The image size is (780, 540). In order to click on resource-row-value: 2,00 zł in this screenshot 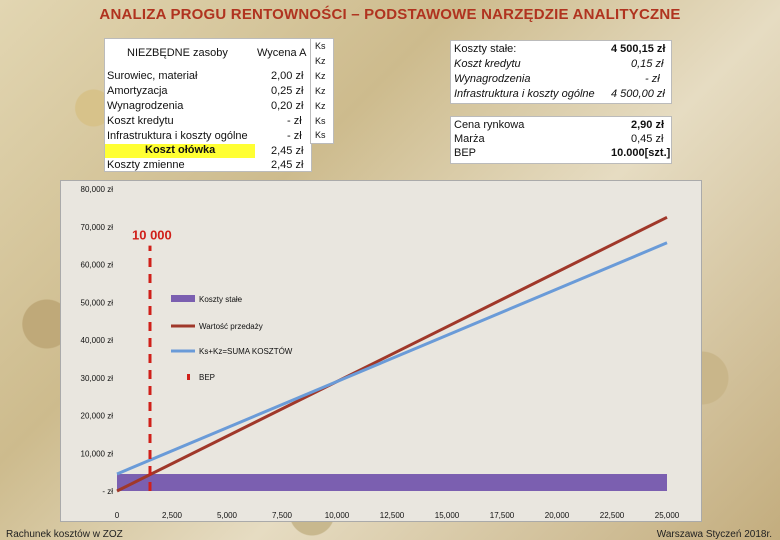, I will do `click(287, 76)`.